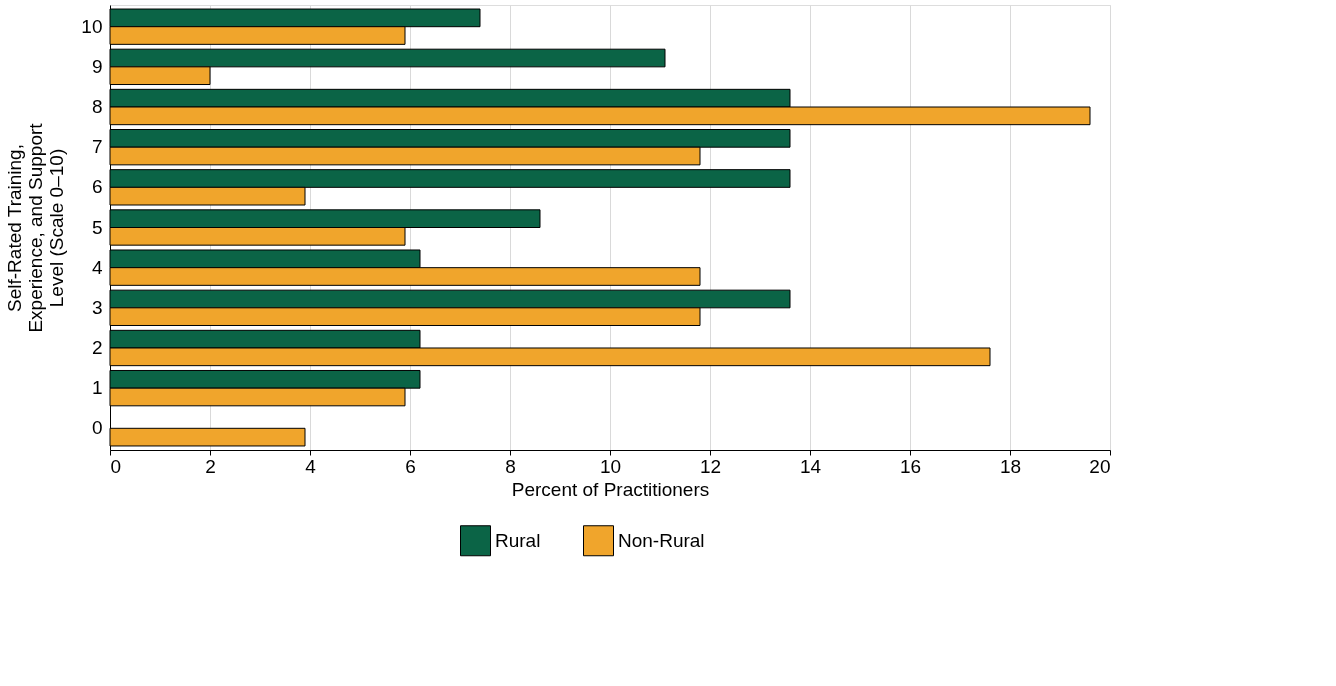 This screenshot has width=1336, height=686. What do you see at coordinates (311, 466) in the screenshot?
I see `x-tick-label: 4` at bounding box center [311, 466].